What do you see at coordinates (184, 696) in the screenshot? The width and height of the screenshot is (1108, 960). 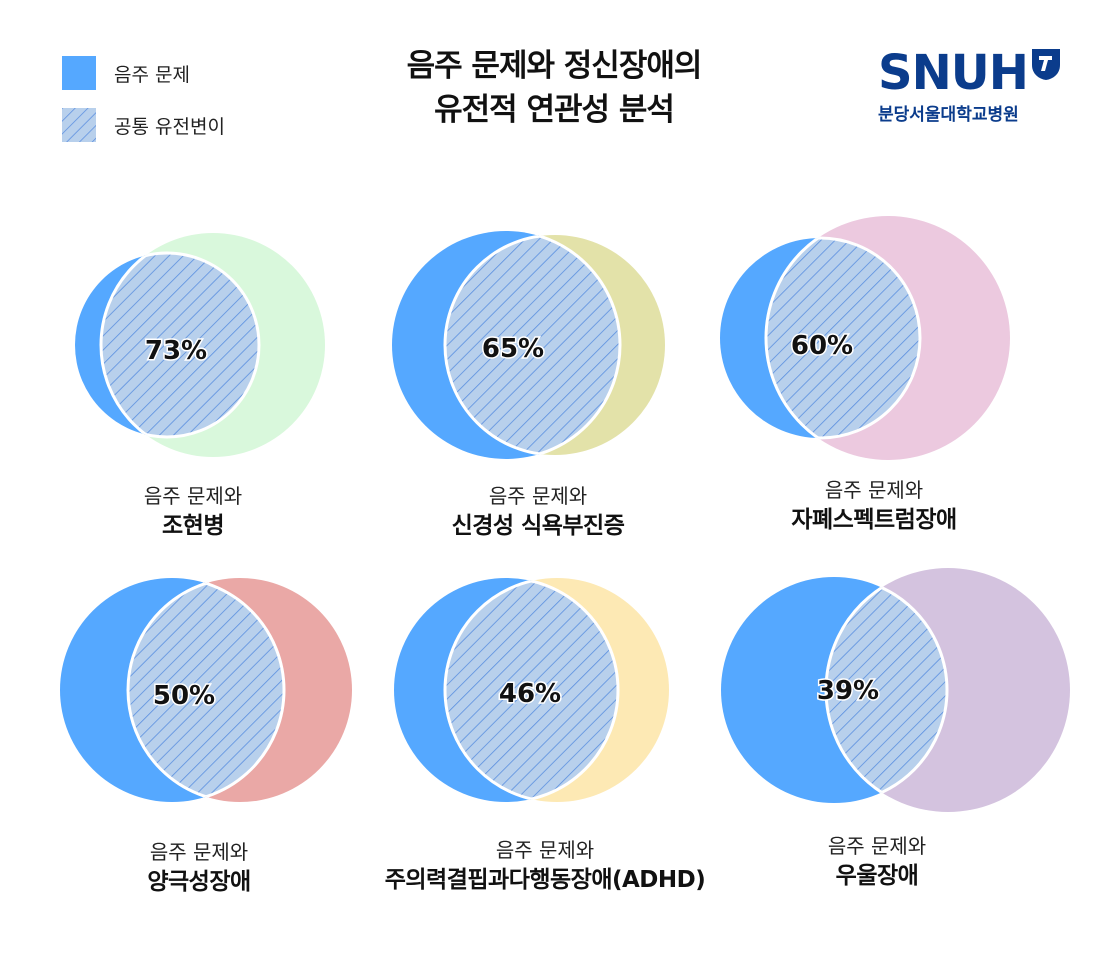 I see `shared-percent-label: 50%` at bounding box center [184, 696].